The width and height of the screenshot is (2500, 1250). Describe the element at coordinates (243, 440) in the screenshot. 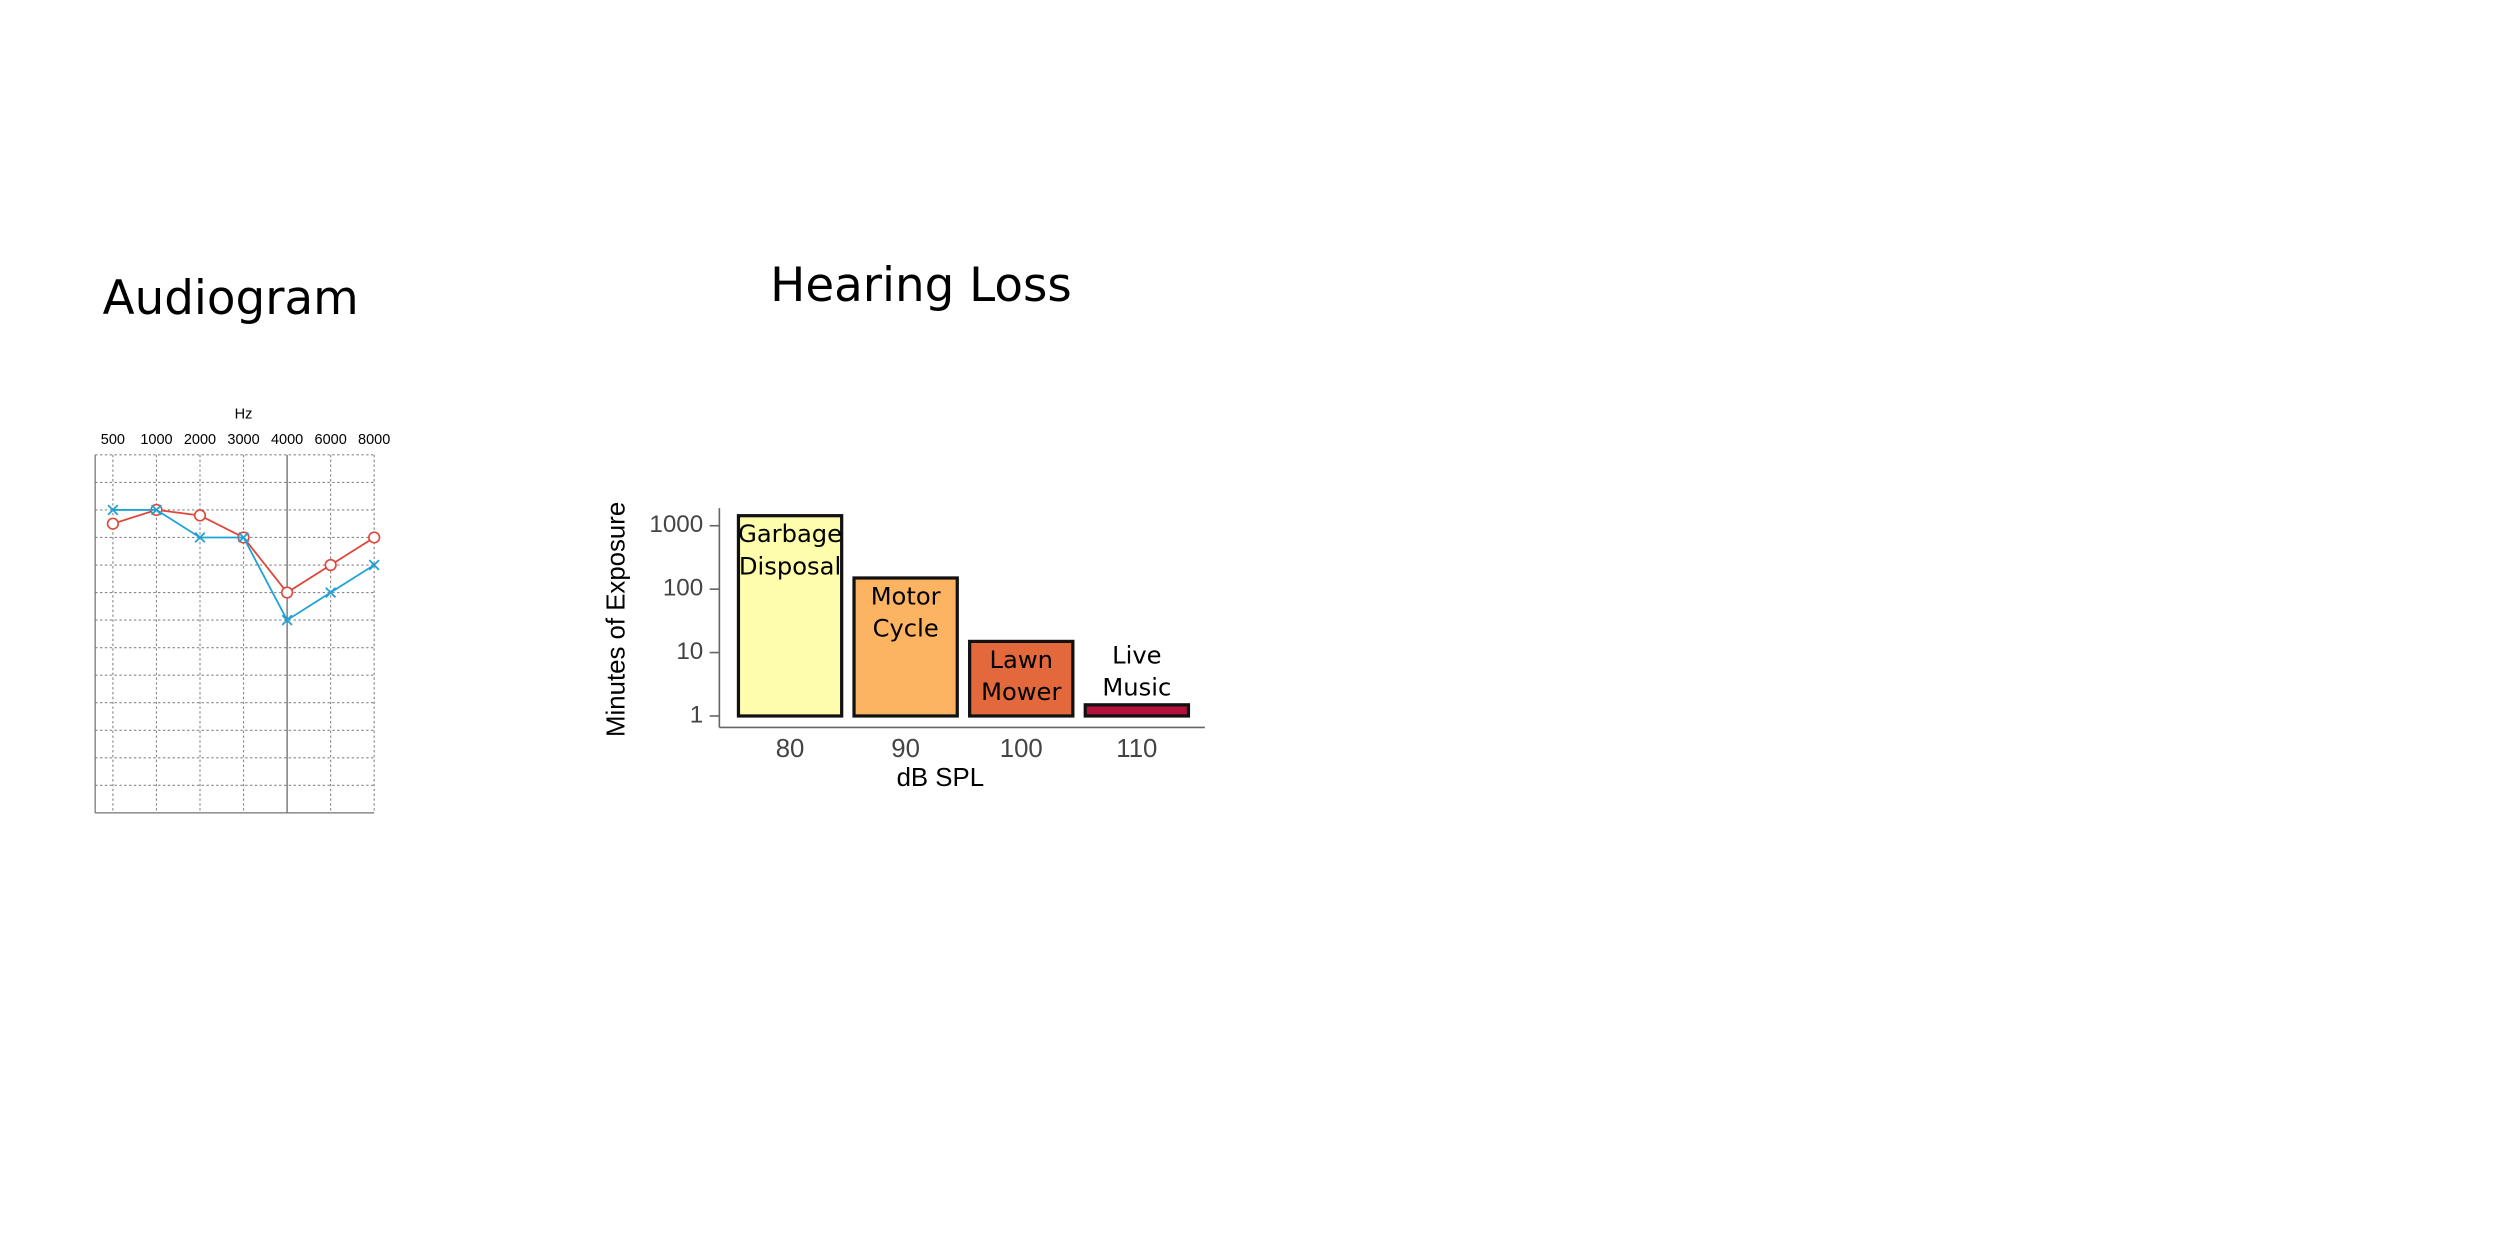

I see `x-tick-label: 3000` at that location.